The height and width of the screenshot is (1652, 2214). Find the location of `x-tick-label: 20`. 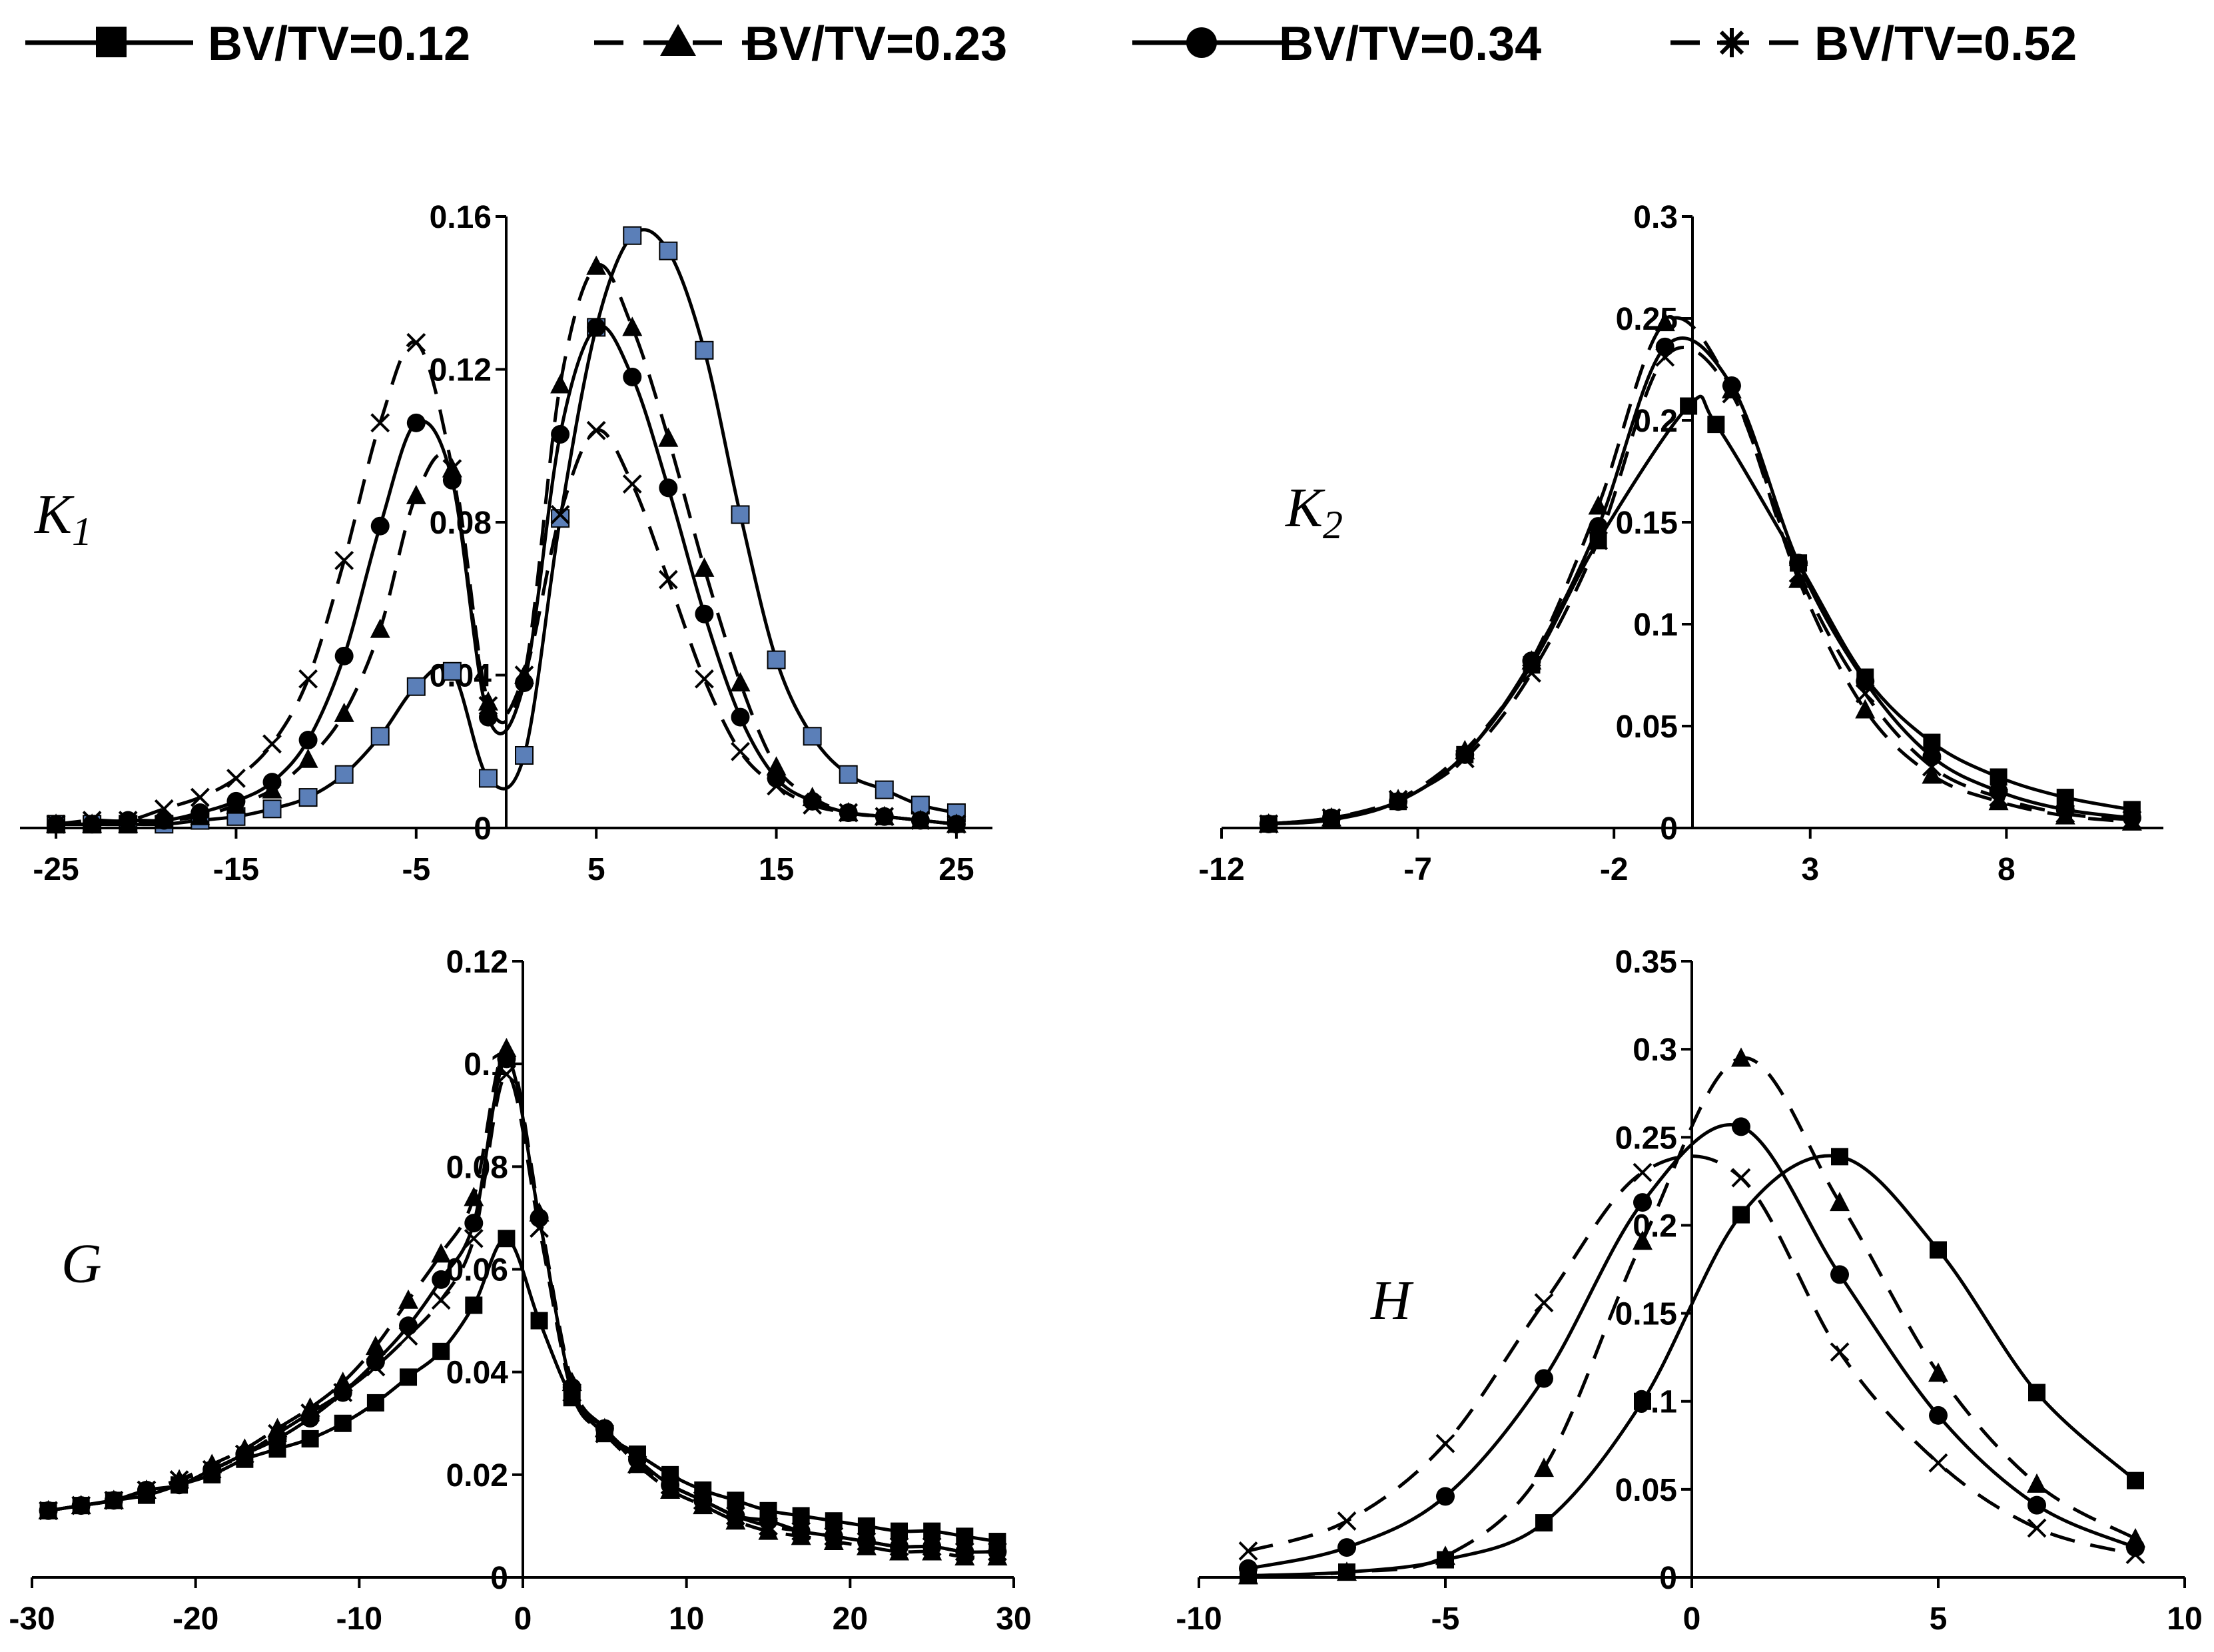

x-tick-label: 20 is located at coordinates (850, 1619).